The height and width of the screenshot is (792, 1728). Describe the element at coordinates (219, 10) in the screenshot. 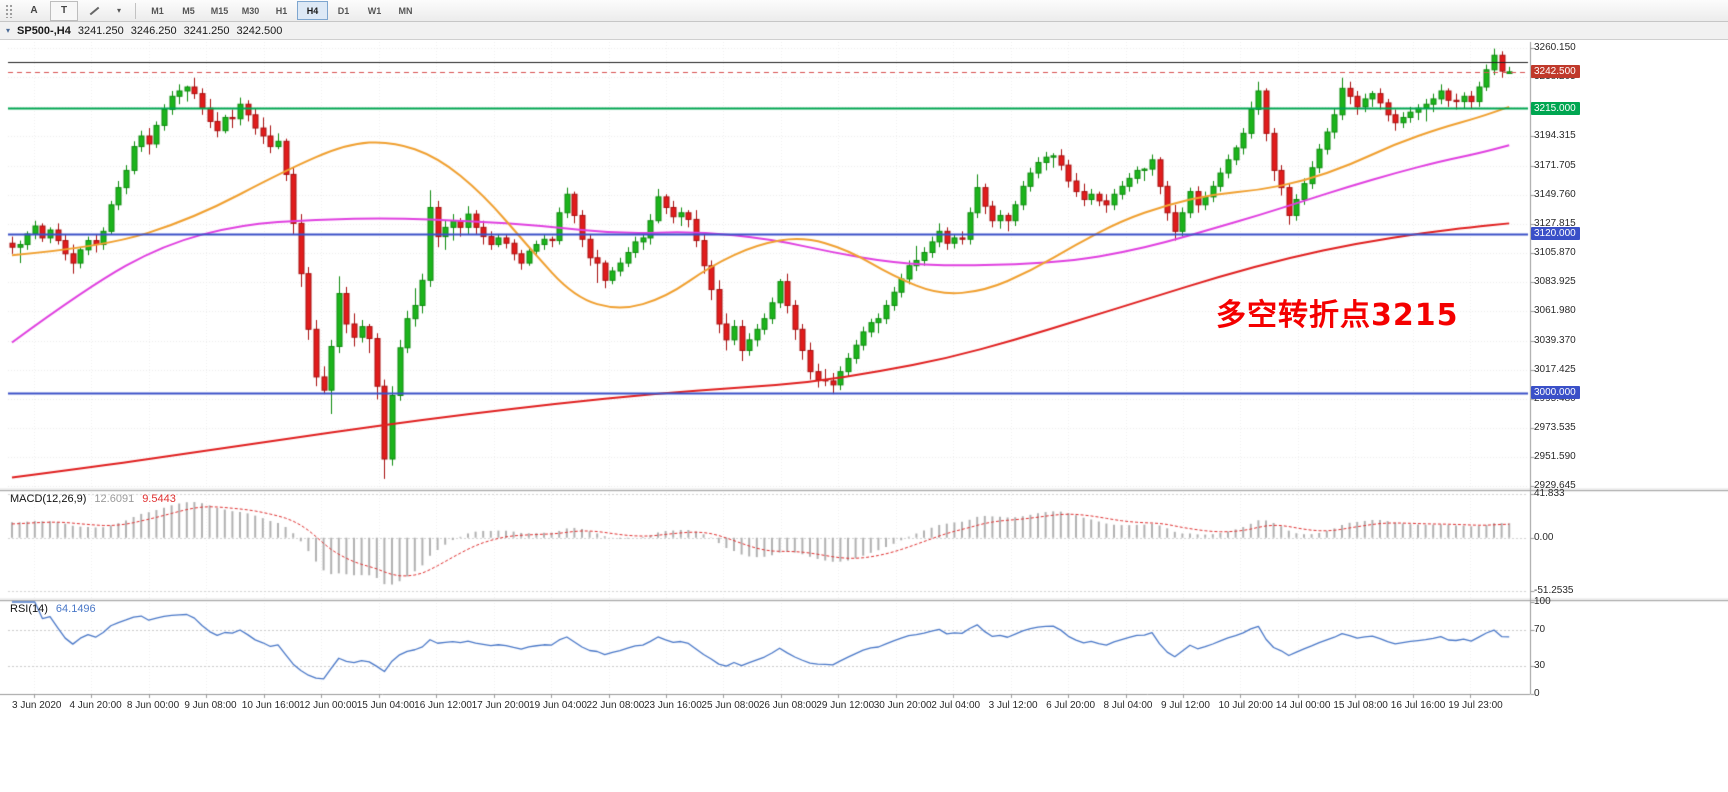

I see `timeframe-m15-button: M15` at that location.